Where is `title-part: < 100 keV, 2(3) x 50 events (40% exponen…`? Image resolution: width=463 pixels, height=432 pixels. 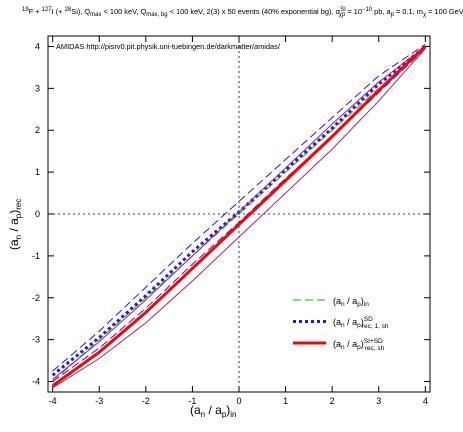
title-part: < 100 keV, 2(3) x 50 events (40% exponen… is located at coordinates (254, 11).